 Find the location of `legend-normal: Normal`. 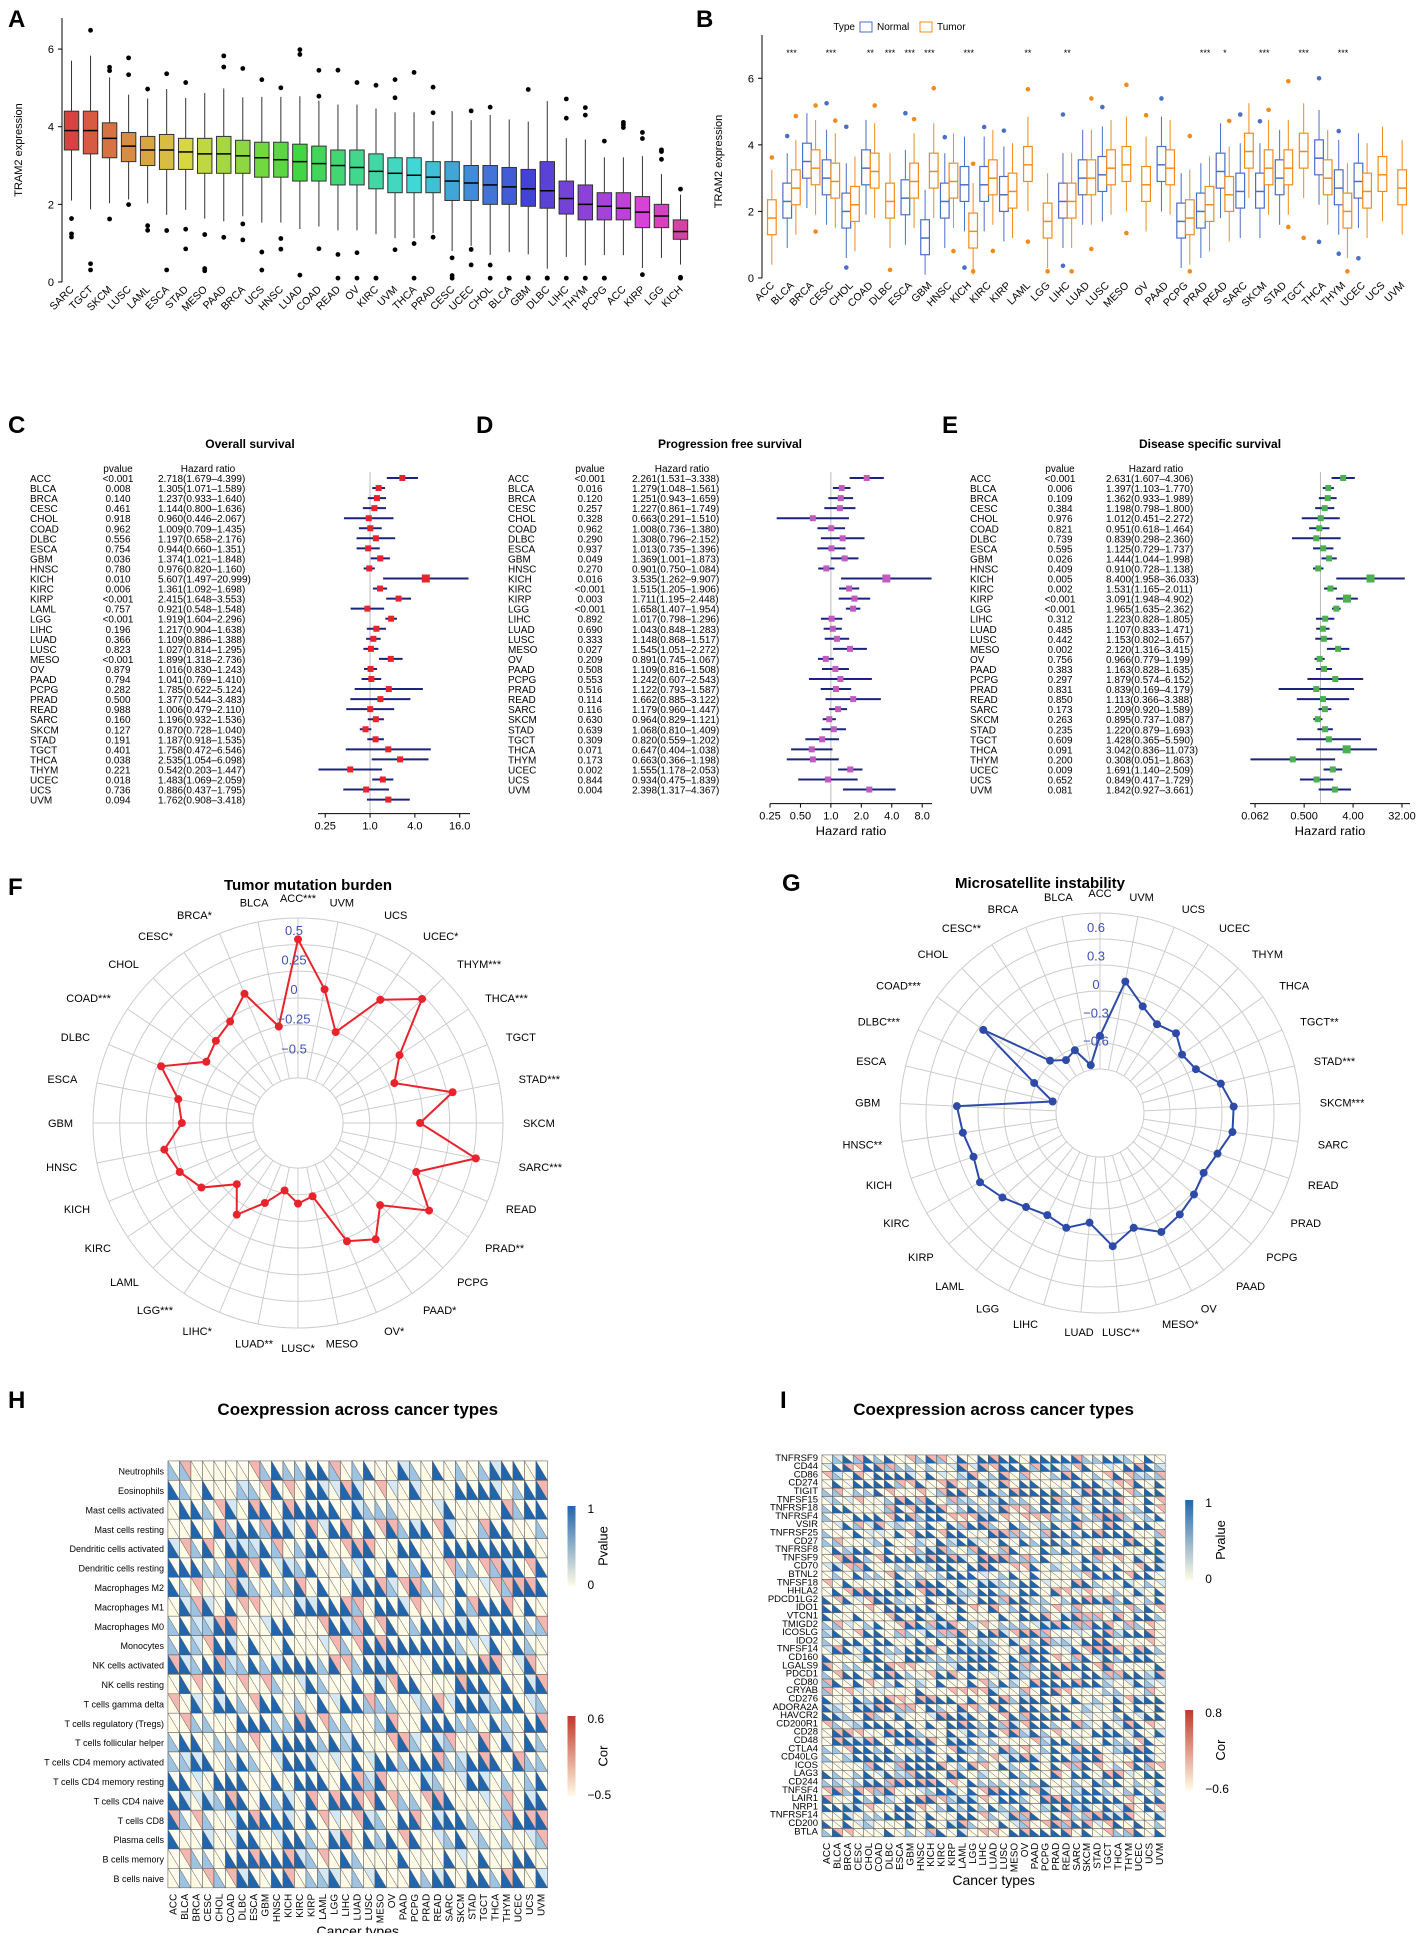

legend-normal: Normal is located at coordinates (893, 27).